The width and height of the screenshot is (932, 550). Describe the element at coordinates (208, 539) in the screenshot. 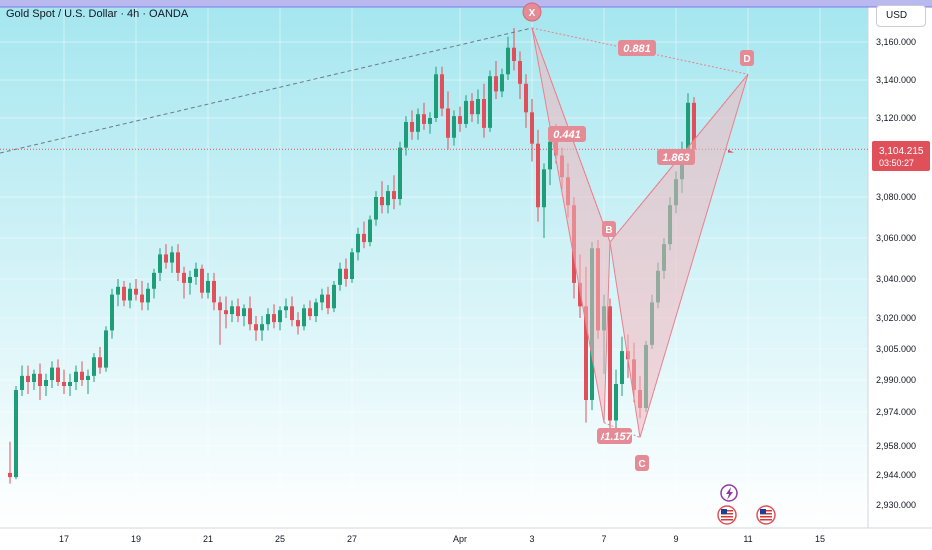

I see `time-tick-label: 21` at that location.